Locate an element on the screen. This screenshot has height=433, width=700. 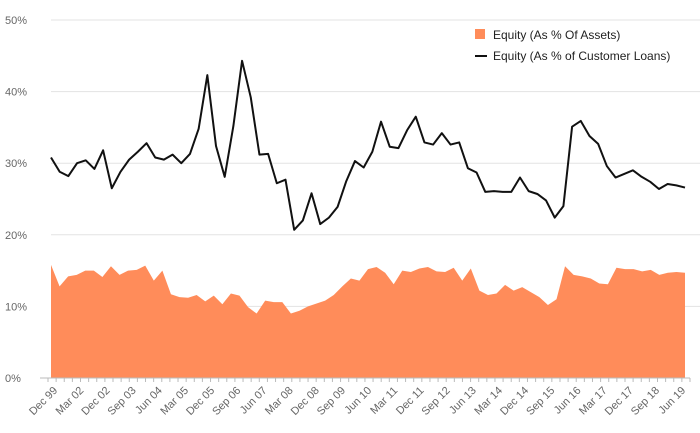
x-tick-label: Jun 19 is located at coordinates (672, 401).